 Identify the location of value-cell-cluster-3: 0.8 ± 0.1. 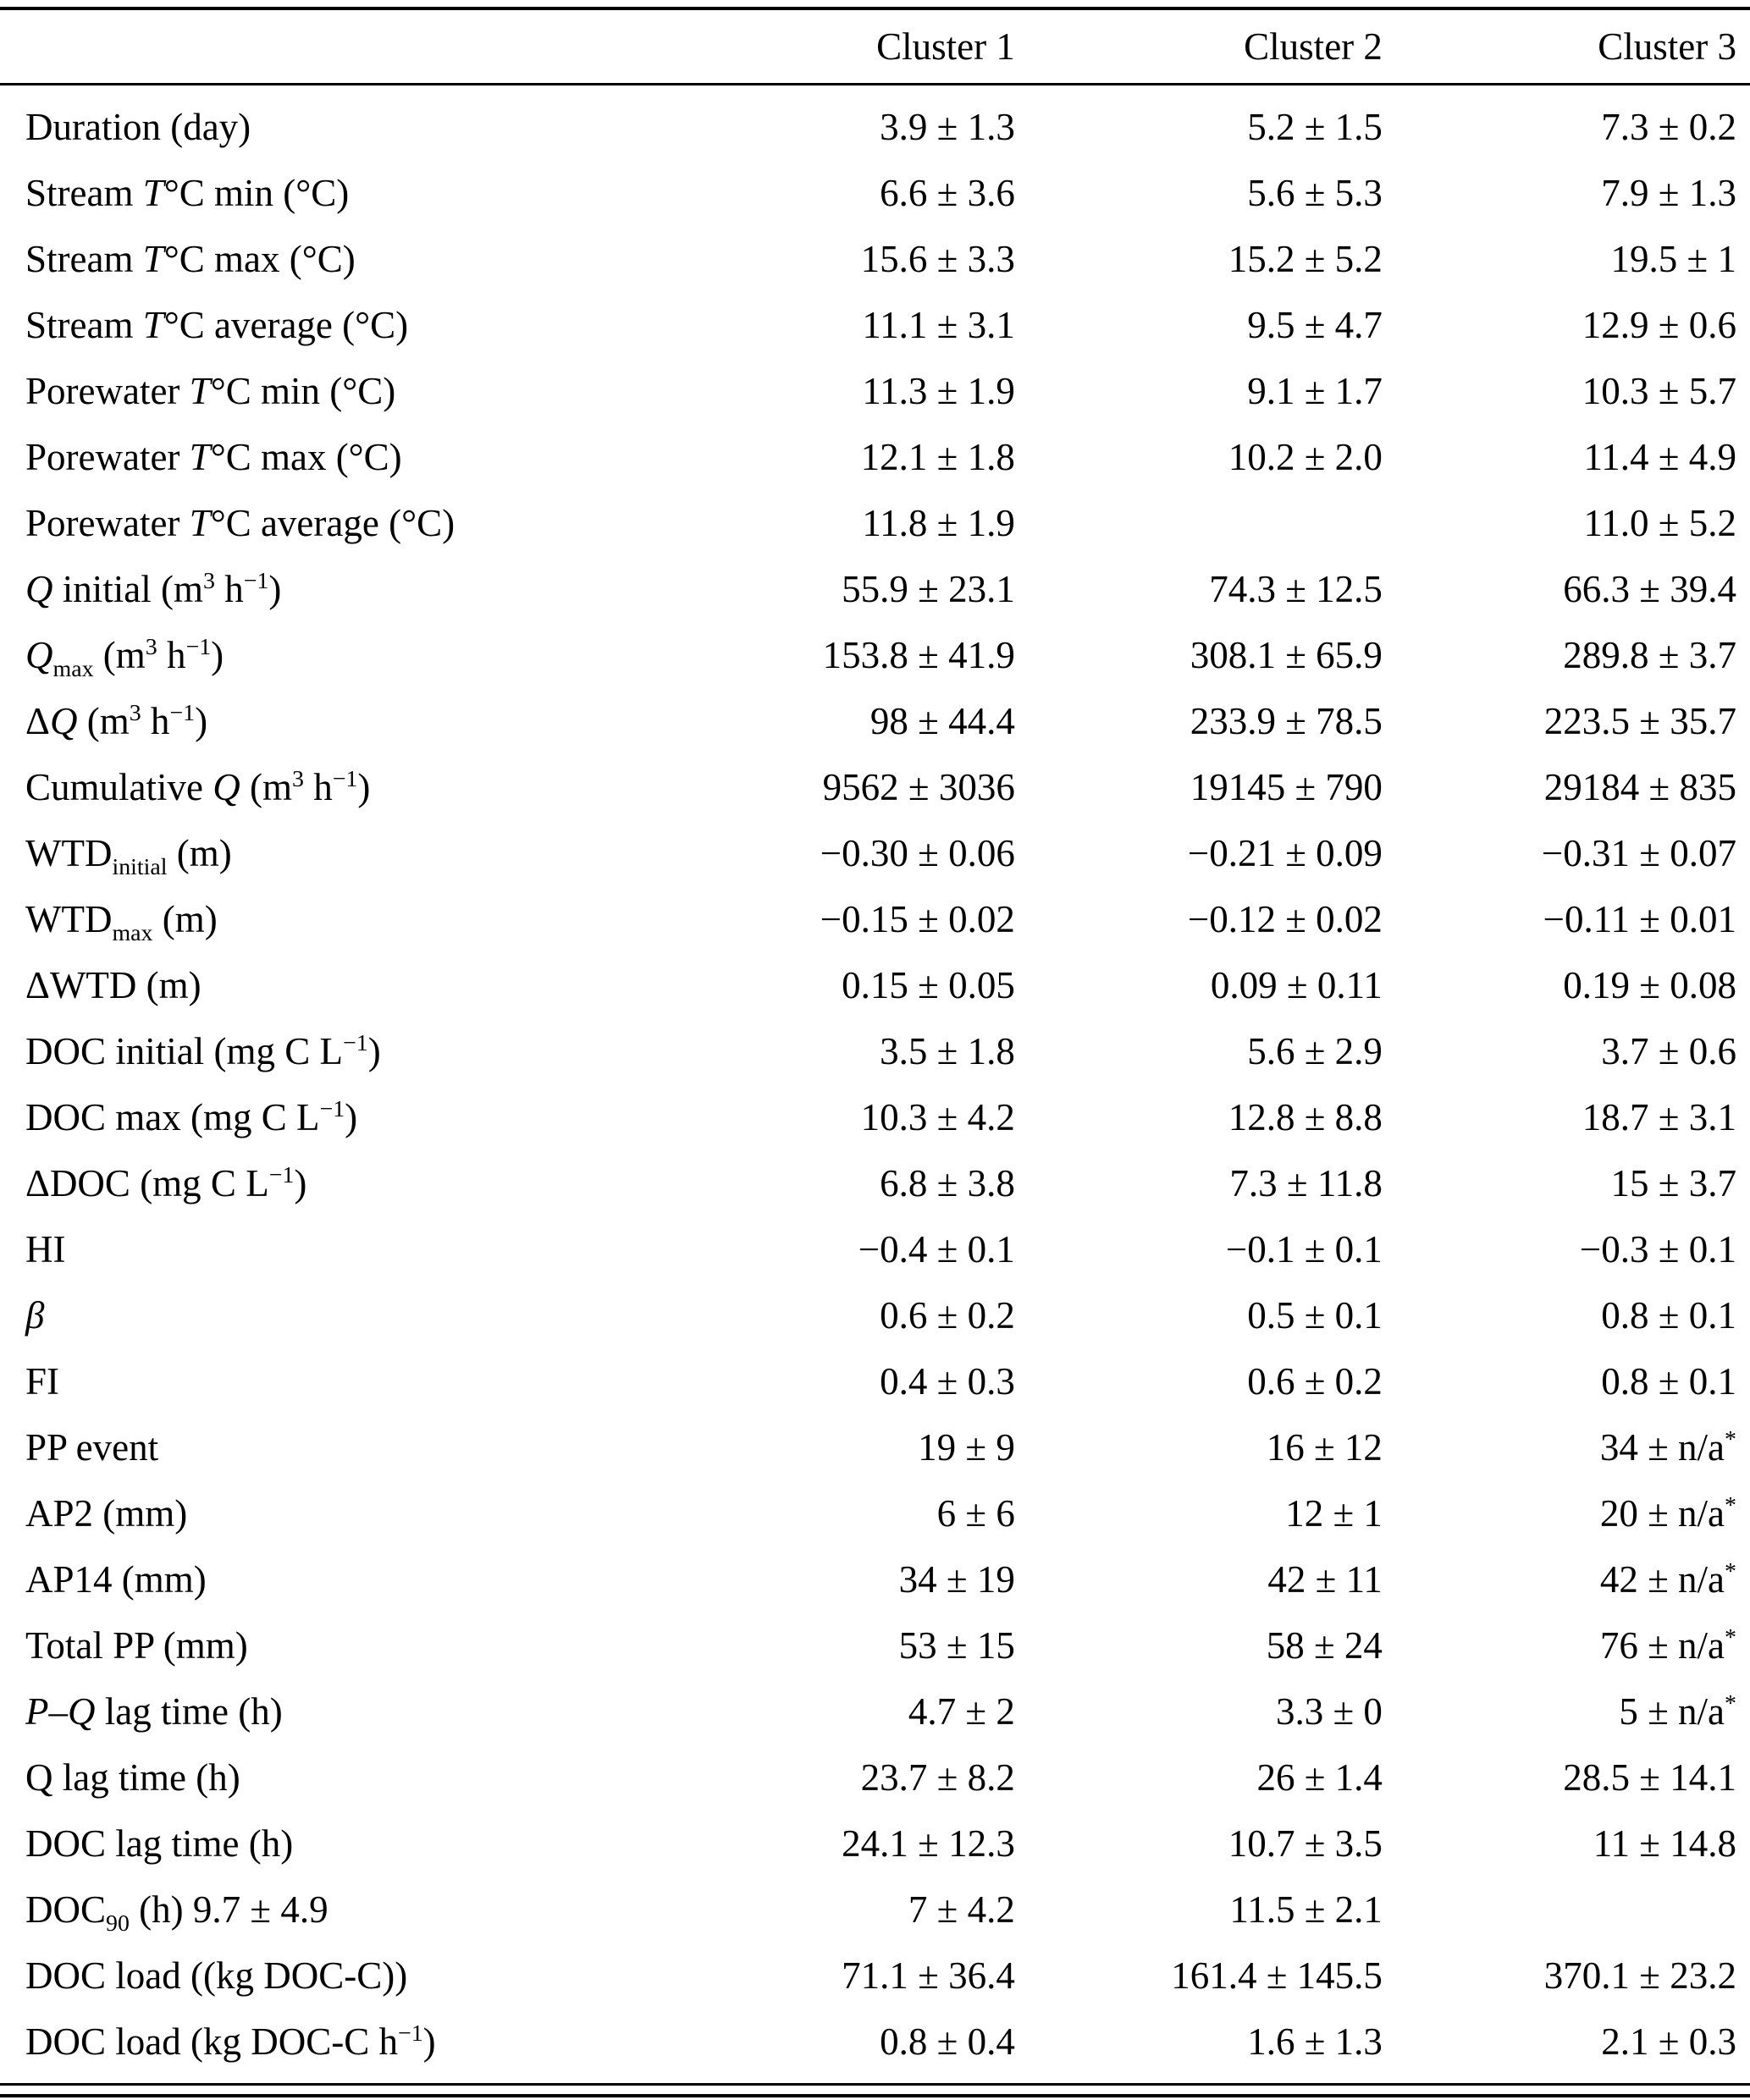
(1668, 1381).